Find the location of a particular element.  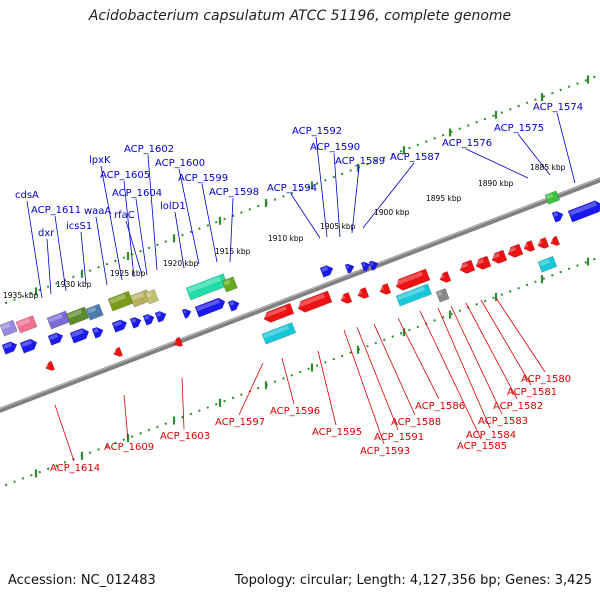

kbp-tick-label: 1890 kbp is located at coordinates (496, 183).